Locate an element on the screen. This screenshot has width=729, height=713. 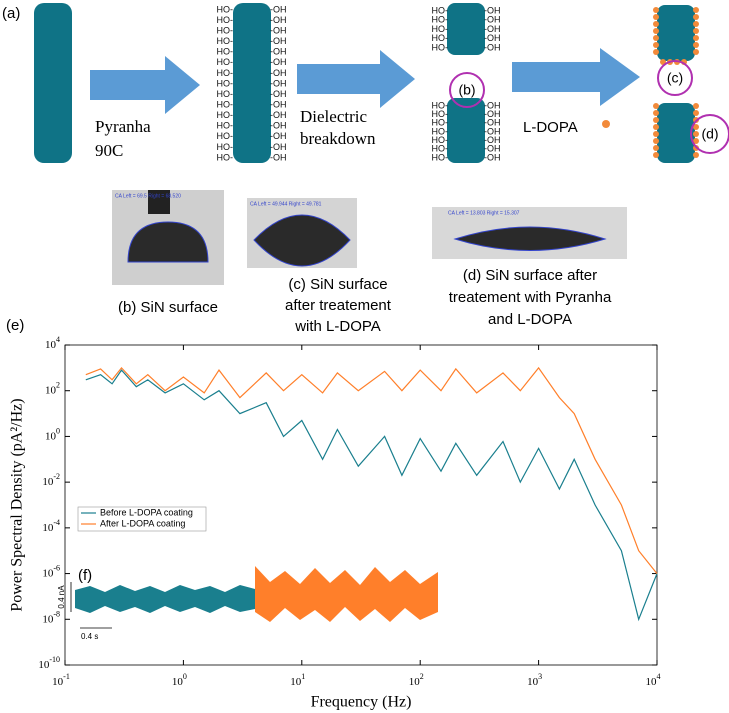
photo-caption: and L-DOPA is located at coordinates (530, 319).